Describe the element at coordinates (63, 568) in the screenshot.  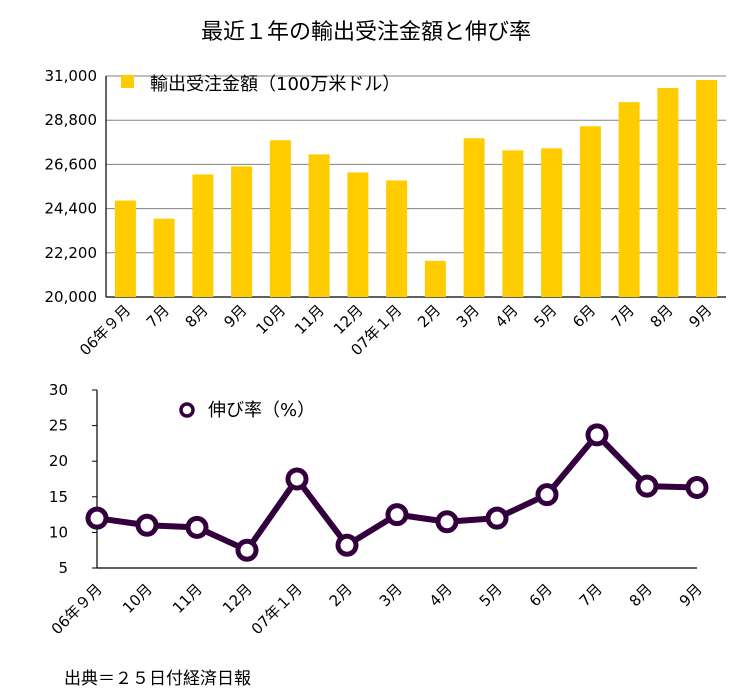
I see `line-ytick-label: 5` at that location.